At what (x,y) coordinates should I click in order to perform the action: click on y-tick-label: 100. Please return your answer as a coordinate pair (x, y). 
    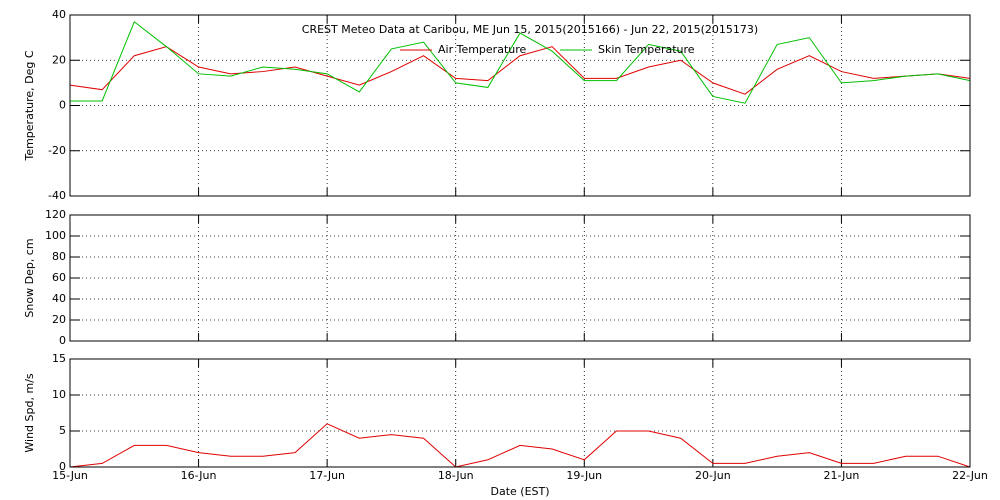
    Looking at the image, I should click on (55, 235).